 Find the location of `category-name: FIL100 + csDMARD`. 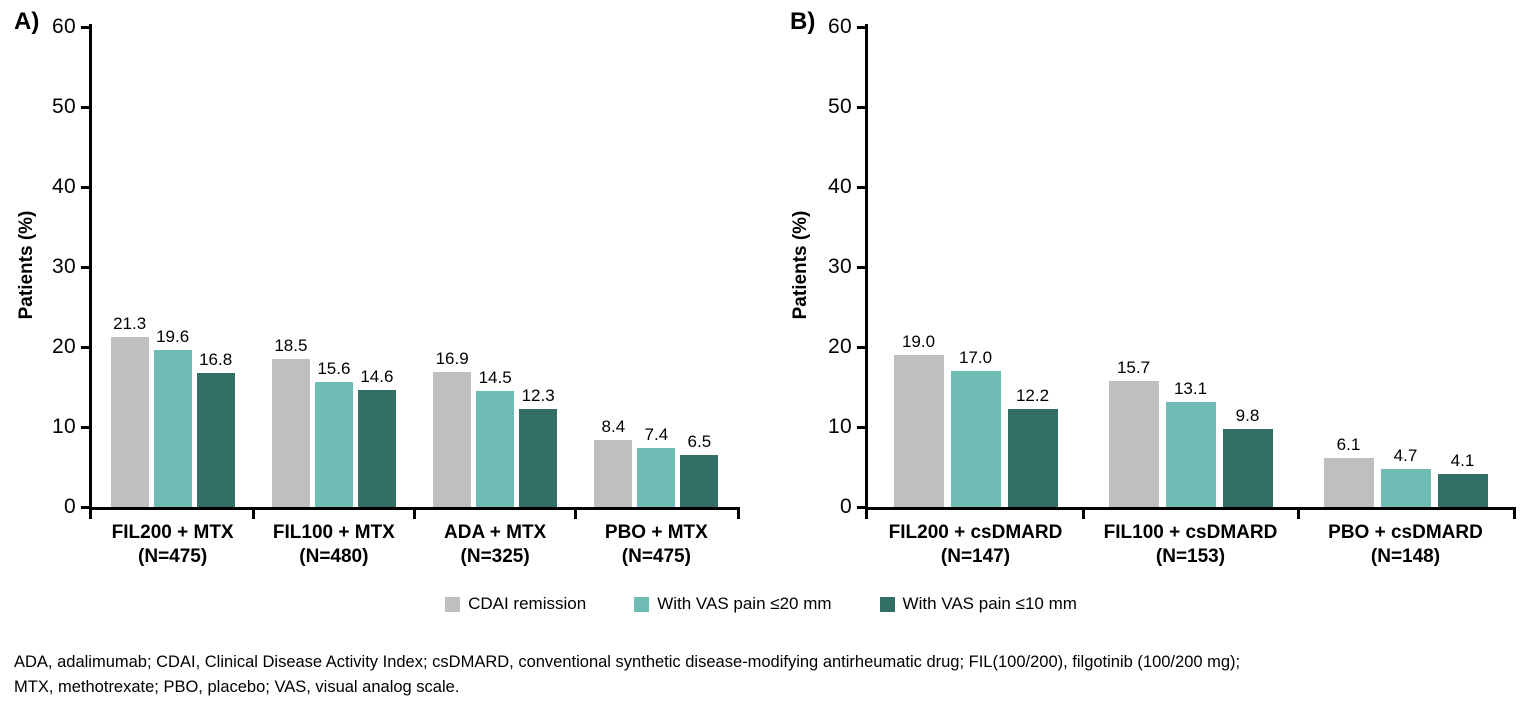

category-name: FIL100 + csDMARD is located at coordinates (1190, 532).